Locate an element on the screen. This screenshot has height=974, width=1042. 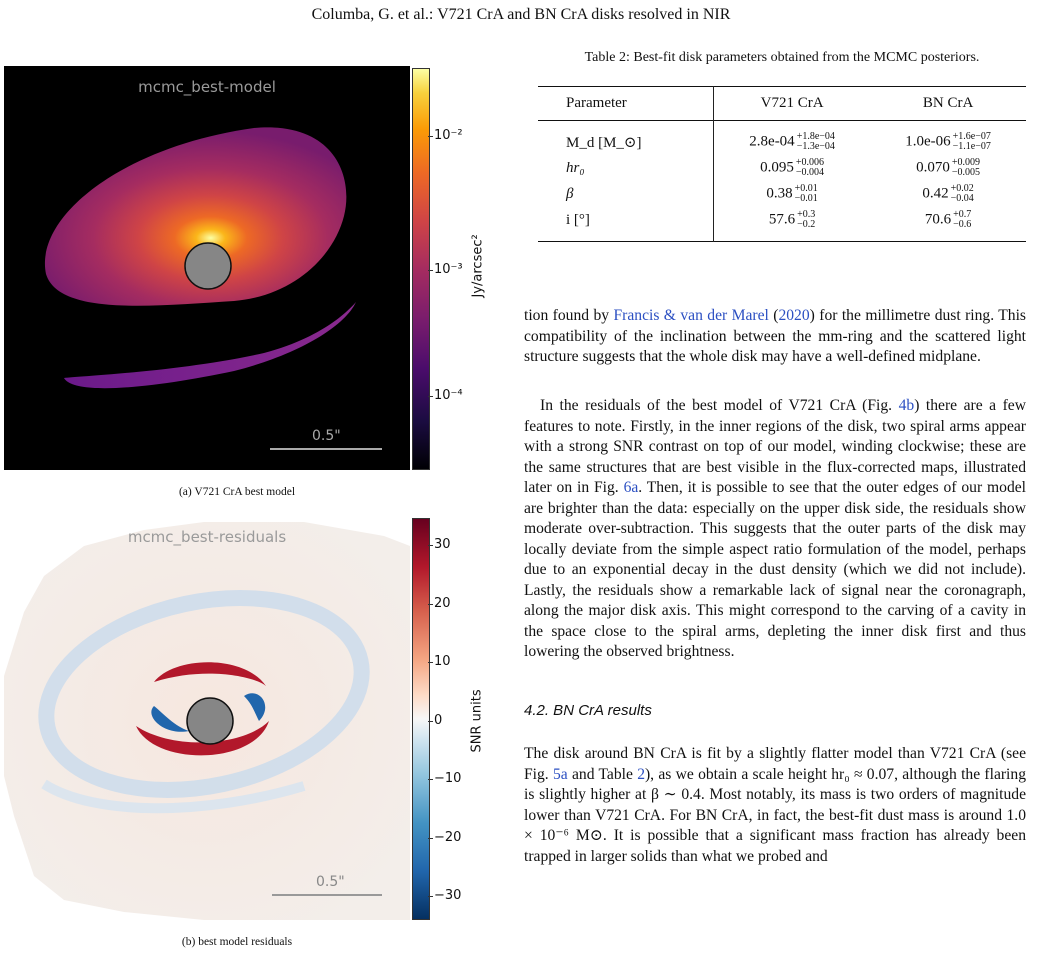
param-value: 70.6 is located at coordinates (938, 219).